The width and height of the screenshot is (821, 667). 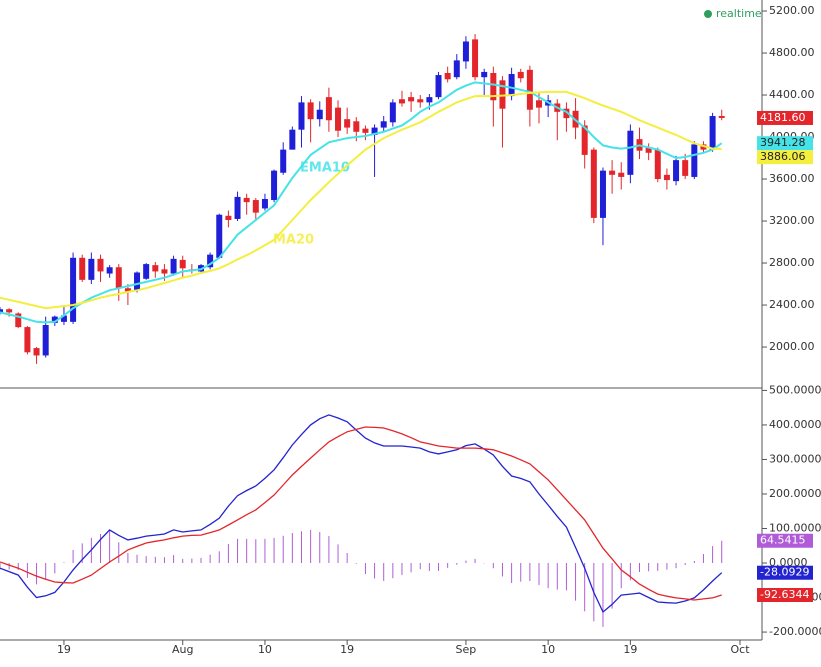 I want to click on y-tick-label: 3200.00, so click(x=792, y=220).